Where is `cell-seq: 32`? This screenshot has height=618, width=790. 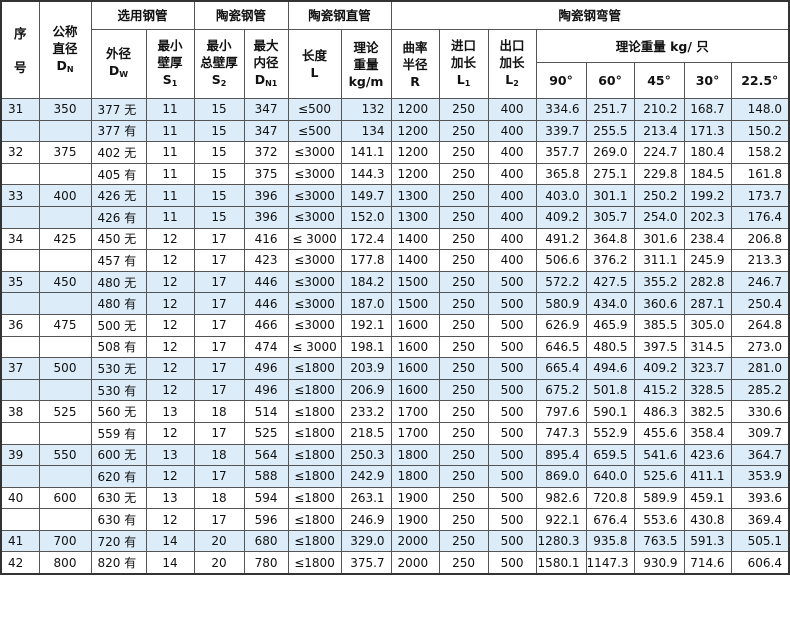
cell-seq: 32 is located at coordinates (20, 152).